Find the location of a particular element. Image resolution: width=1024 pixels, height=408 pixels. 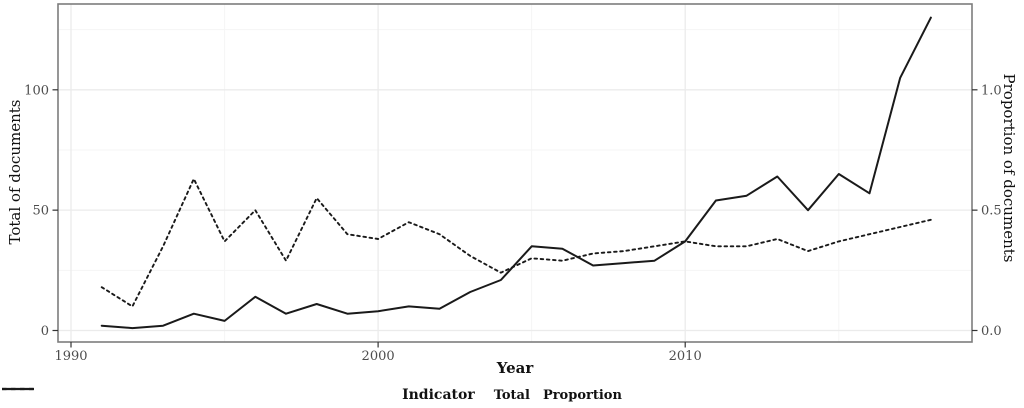

x-tick-label: 2010 is located at coordinates (685, 356).